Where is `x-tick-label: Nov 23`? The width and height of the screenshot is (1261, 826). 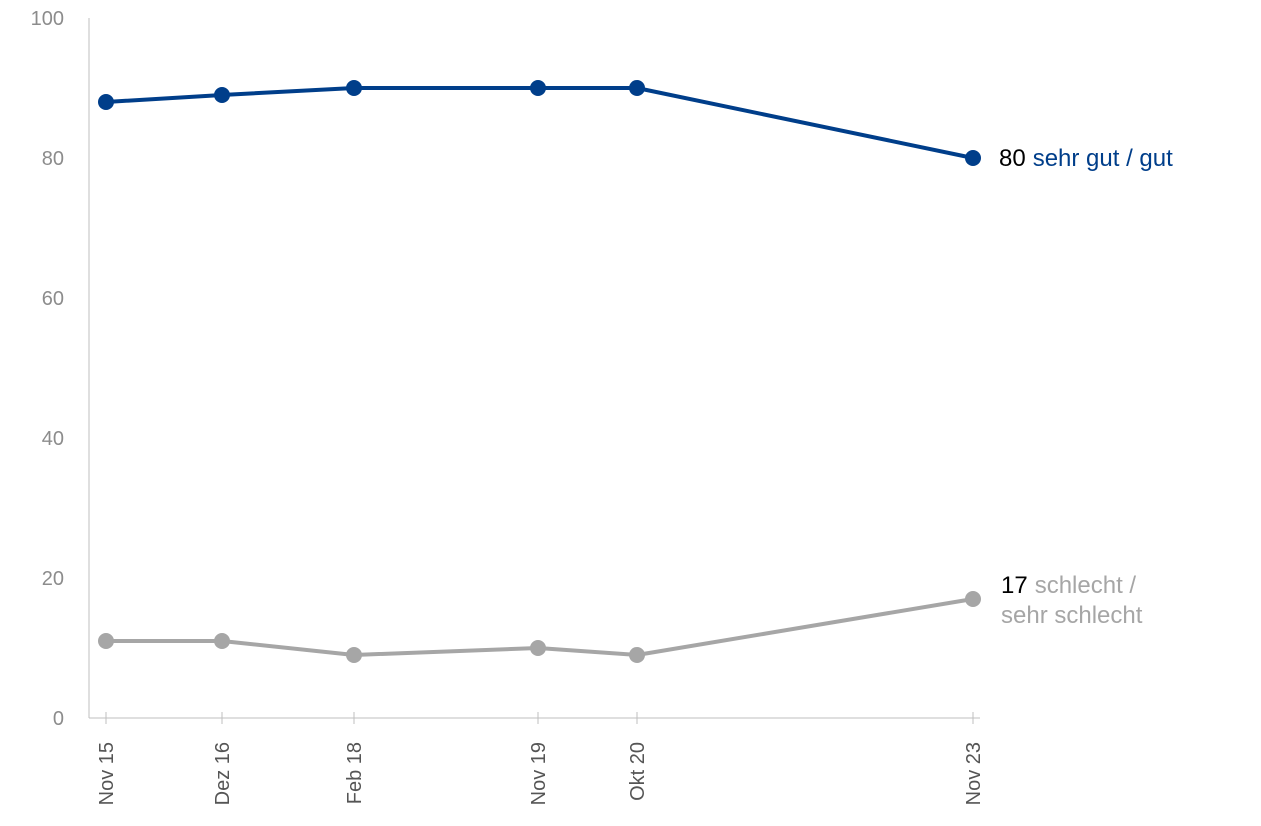 x-tick-label: Nov 23 is located at coordinates (974, 773).